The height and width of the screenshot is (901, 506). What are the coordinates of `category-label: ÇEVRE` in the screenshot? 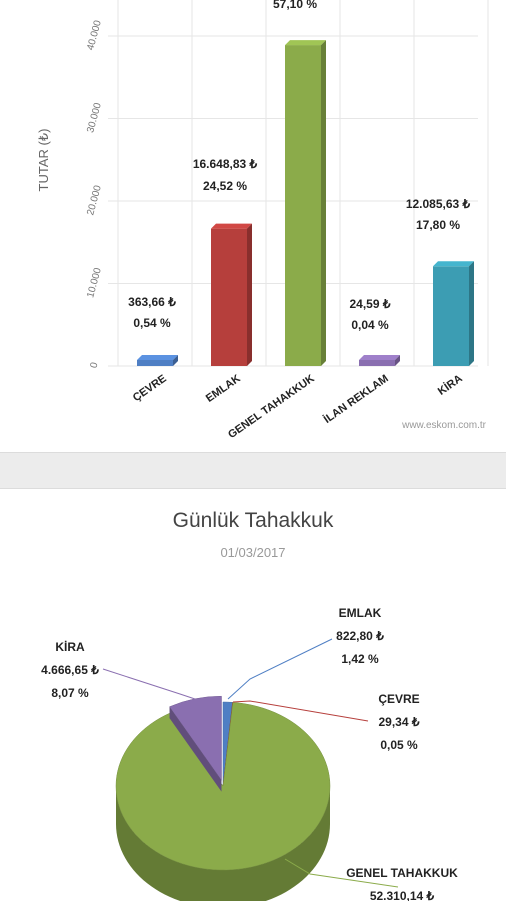 It's located at (150, 389).